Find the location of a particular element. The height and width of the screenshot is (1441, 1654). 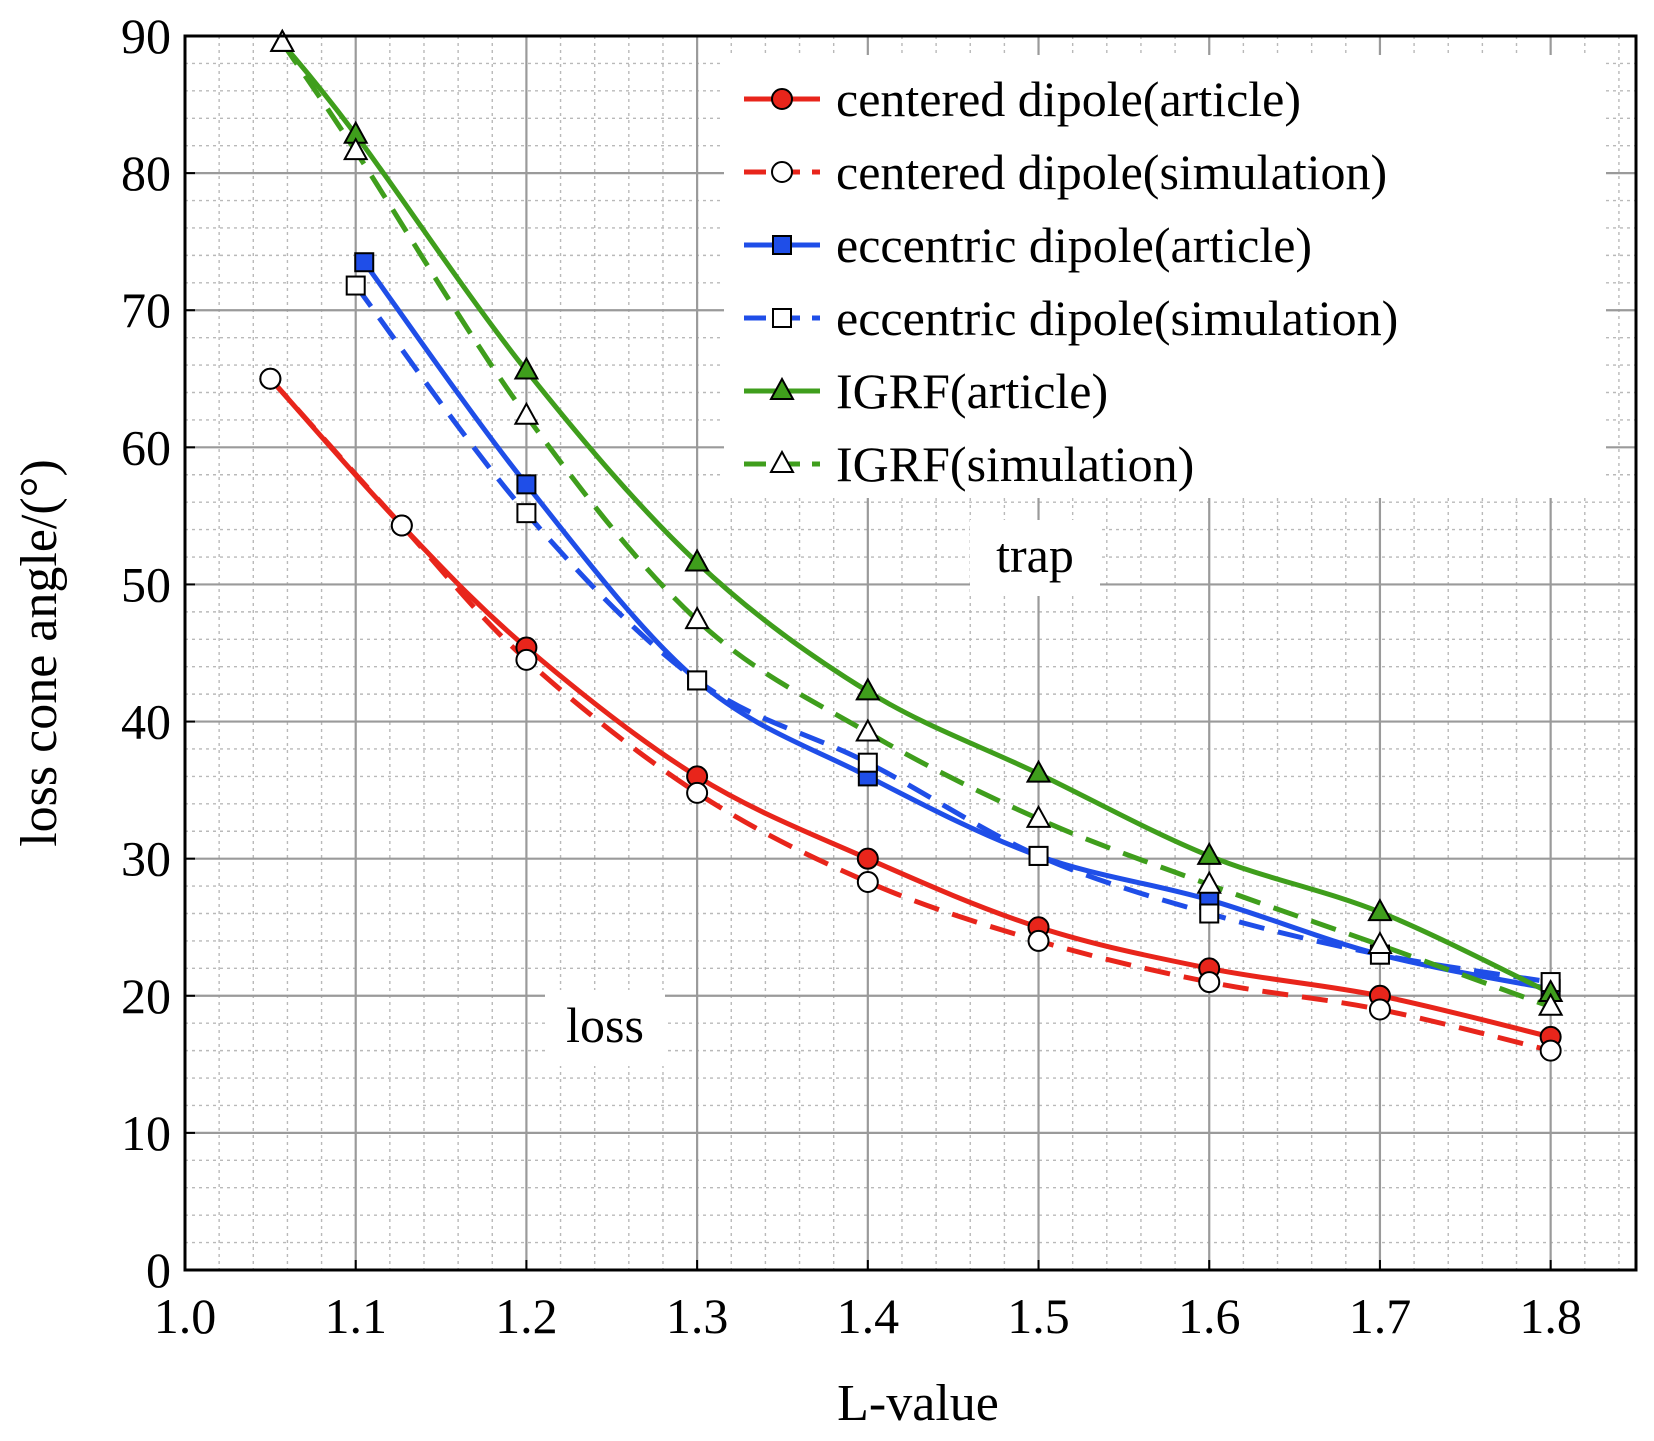

x-tick-label: 1.2 is located at coordinates (526, 1316).